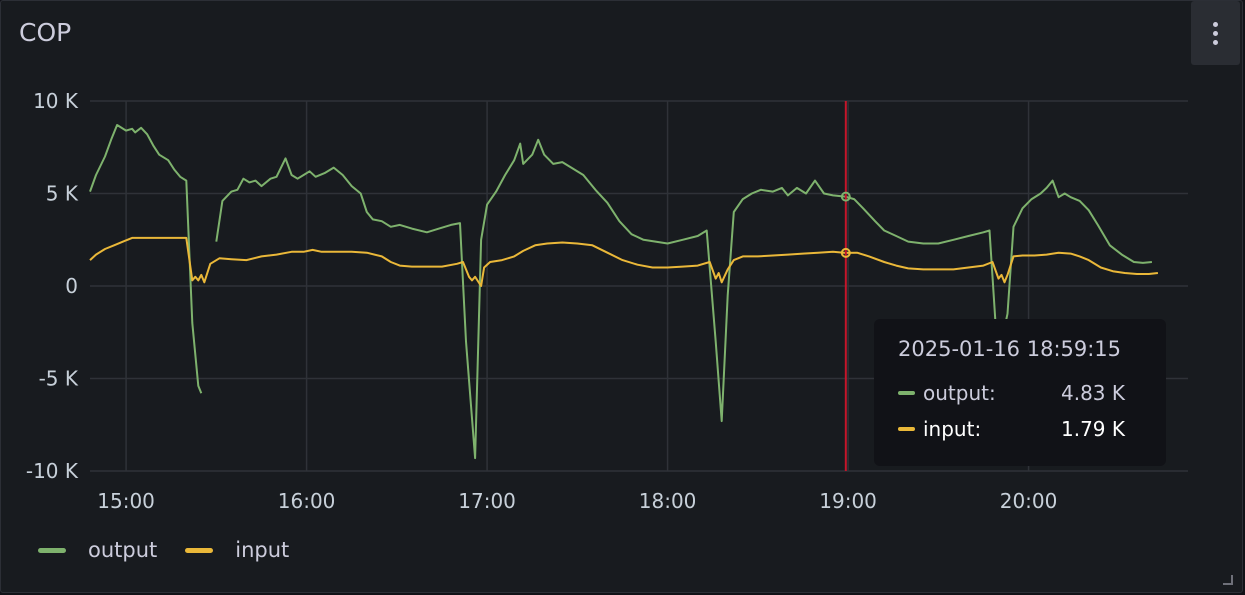 The width and height of the screenshot is (1245, 595). I want to click on legend-label-output: output, so click(123, 550).